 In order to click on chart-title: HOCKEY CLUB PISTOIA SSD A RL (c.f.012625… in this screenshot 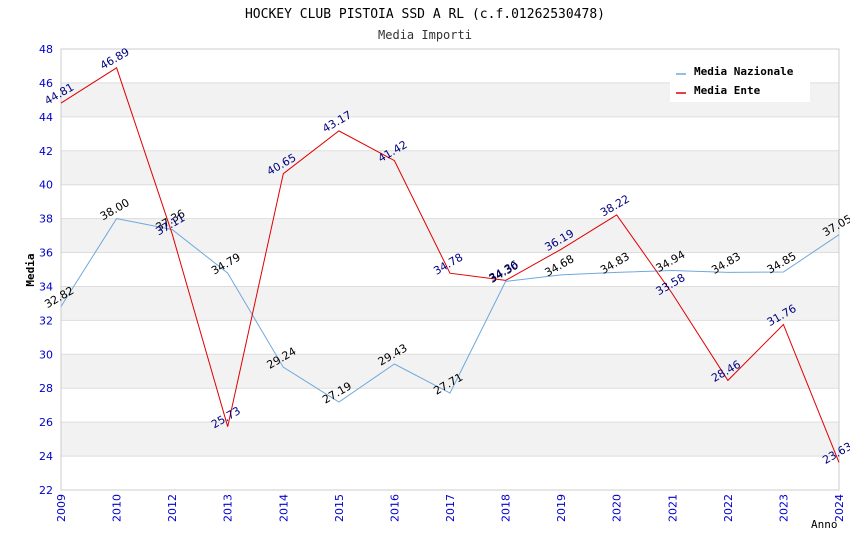, I will do `click(425, 14)`.